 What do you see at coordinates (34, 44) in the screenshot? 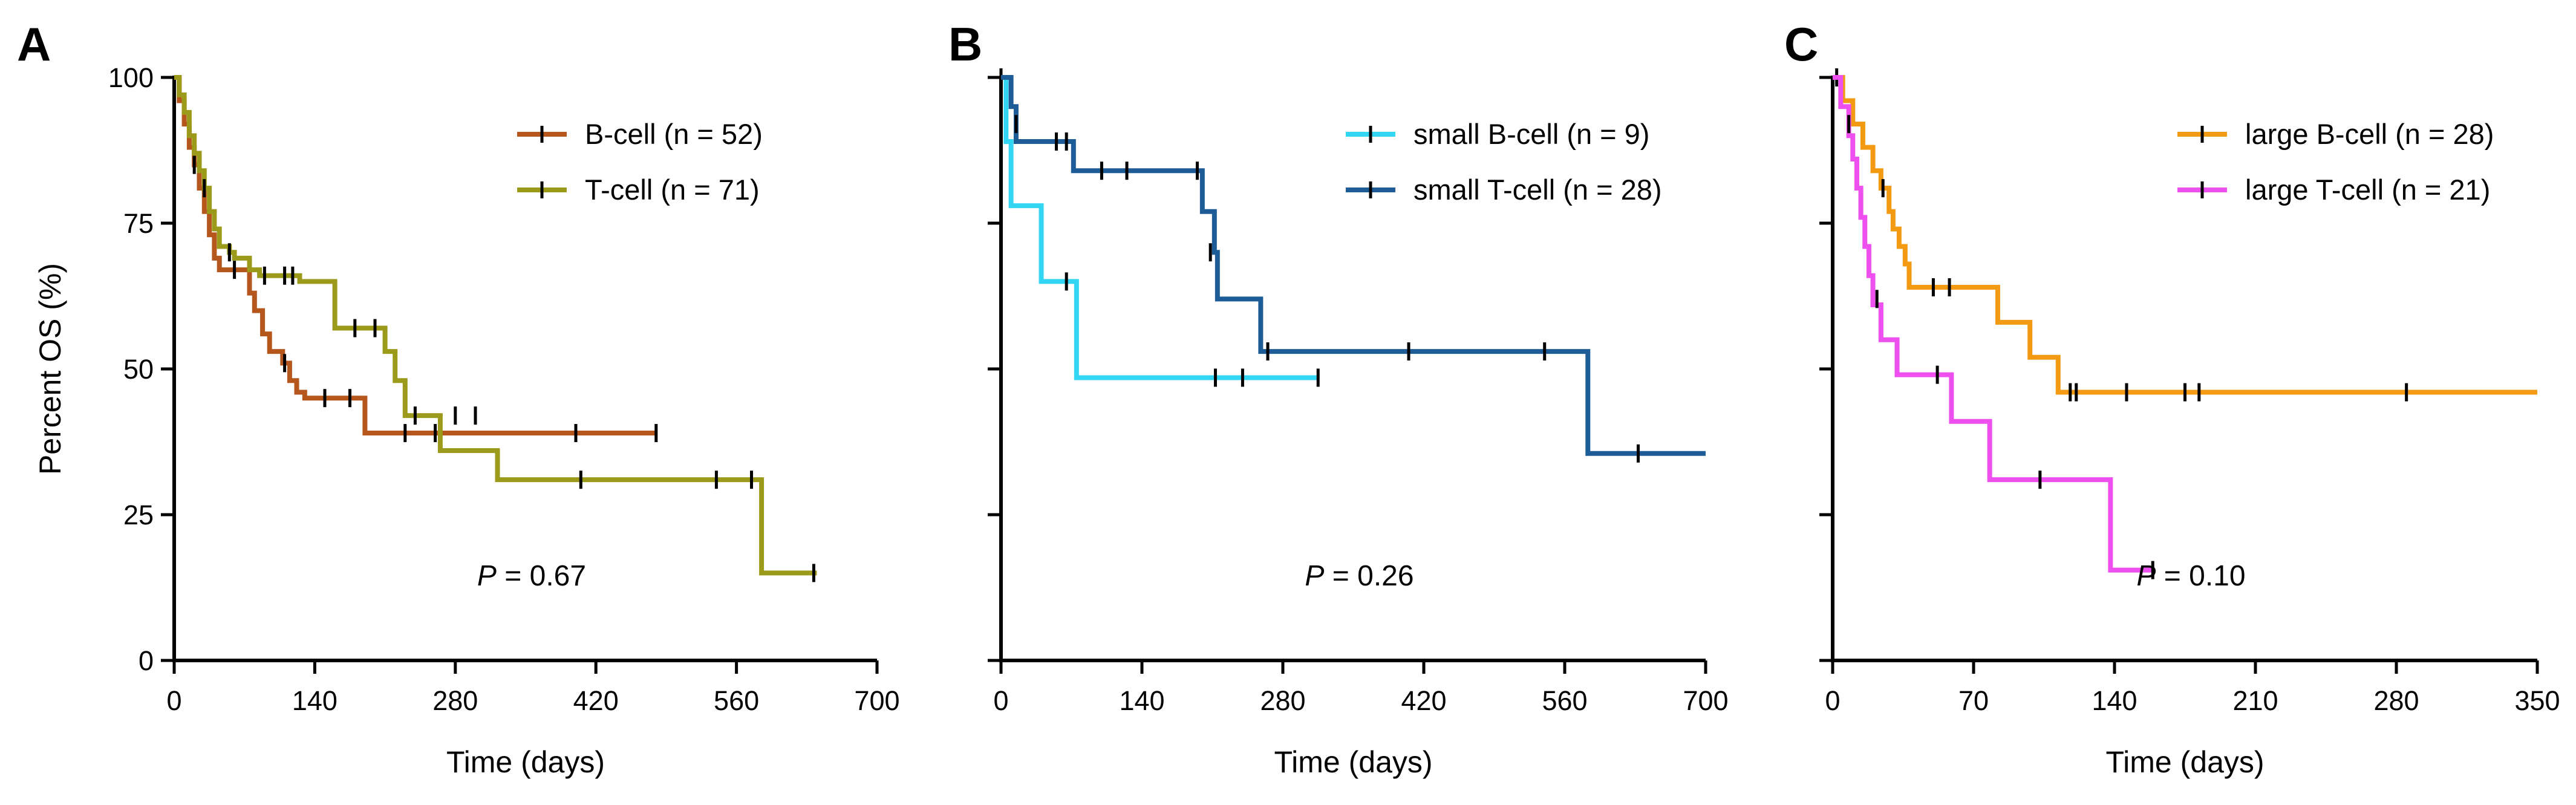
I see `panel-letter: A` at bounding box center [34, 44].